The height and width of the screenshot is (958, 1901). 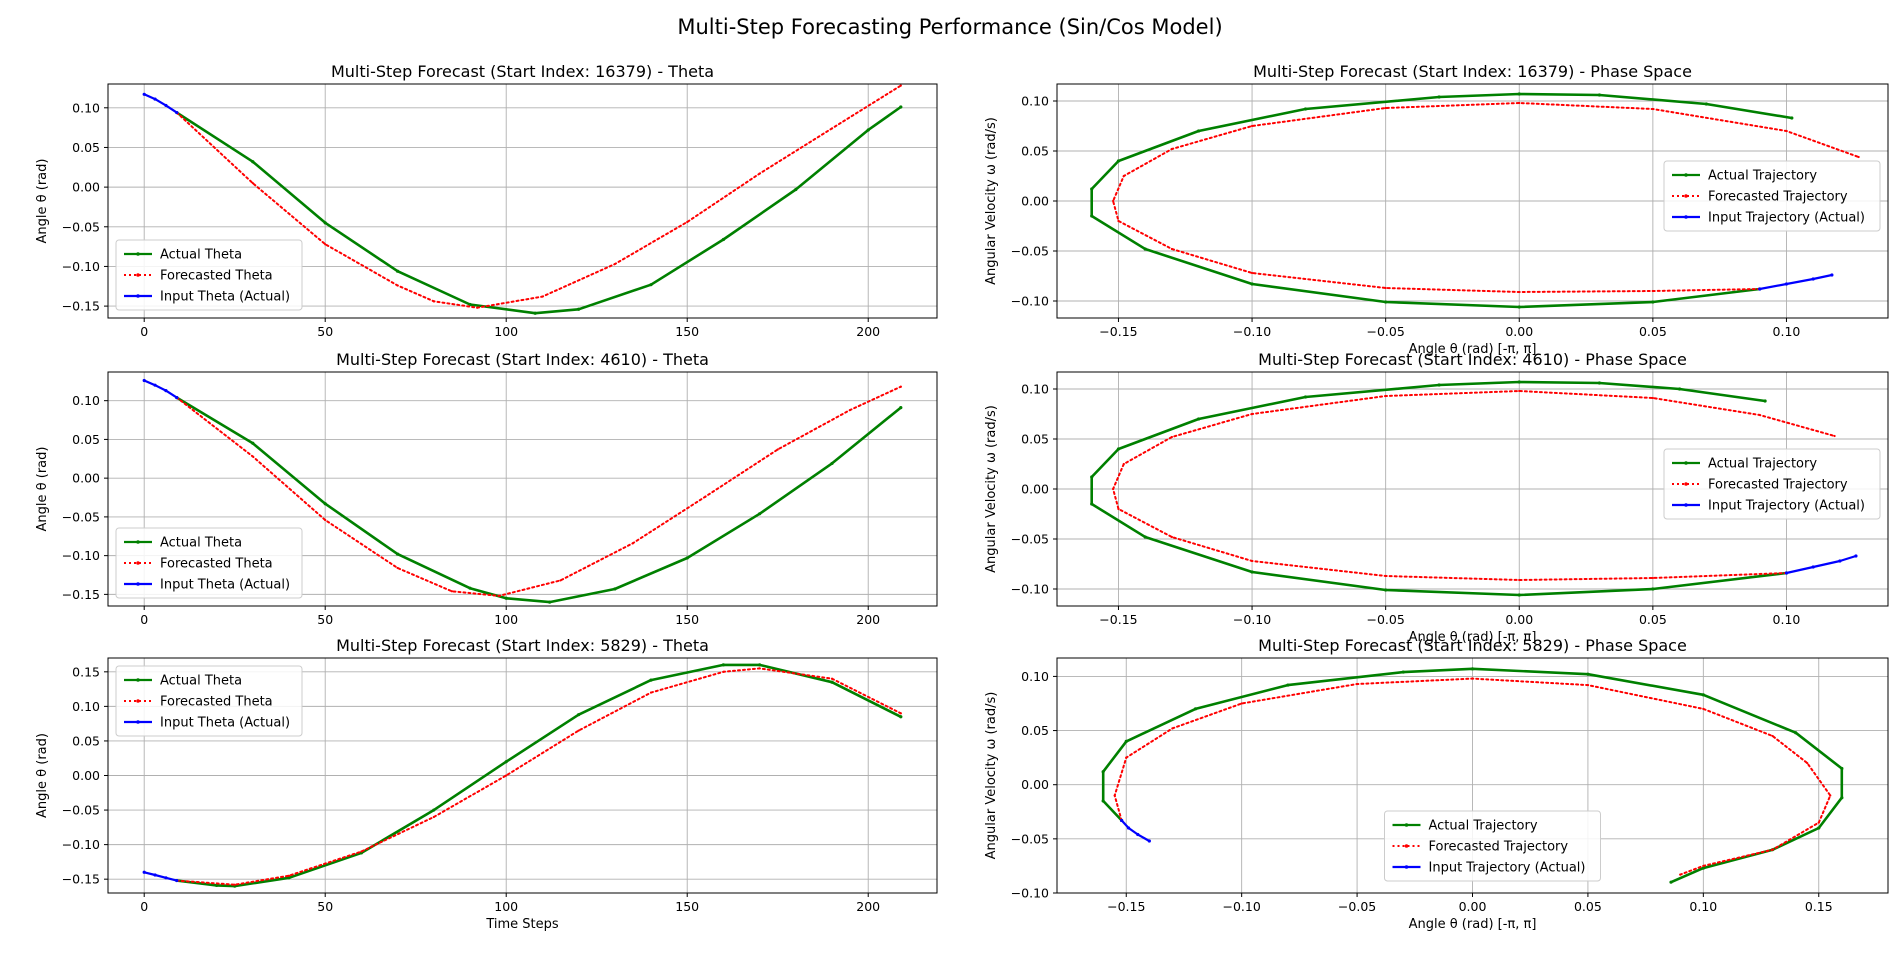 What do you see at coordinates (225, 723) in the screenshot?
I see `chart5-legend-label-input: Input Theta (Actual)` at bounding box center [225, 723].